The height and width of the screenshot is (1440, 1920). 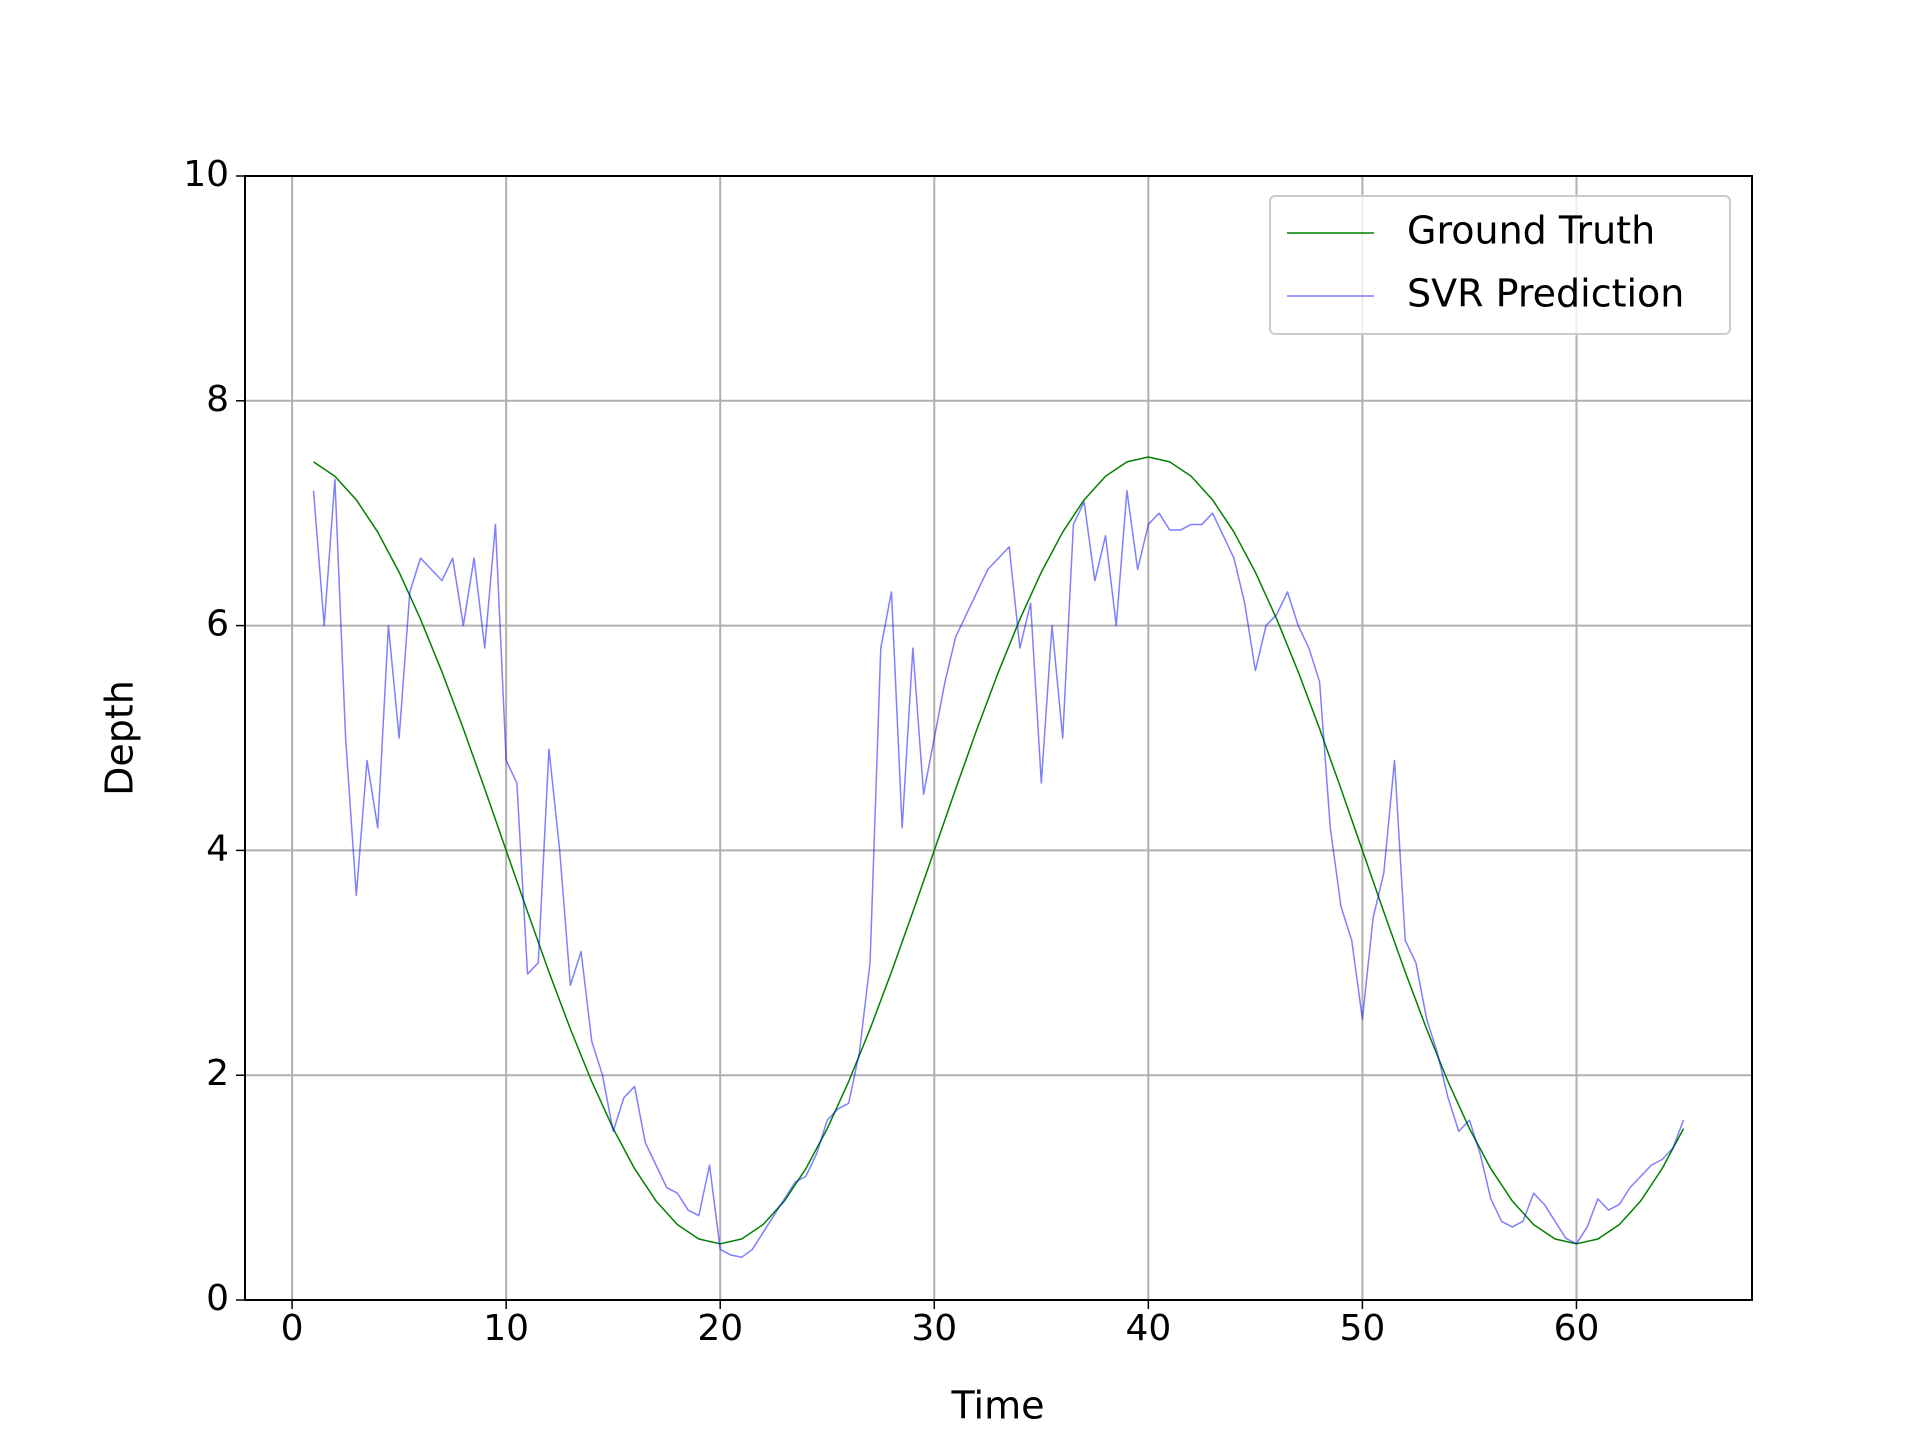 I want to click on y-tick-label: 10, so click(x=206, y=174).